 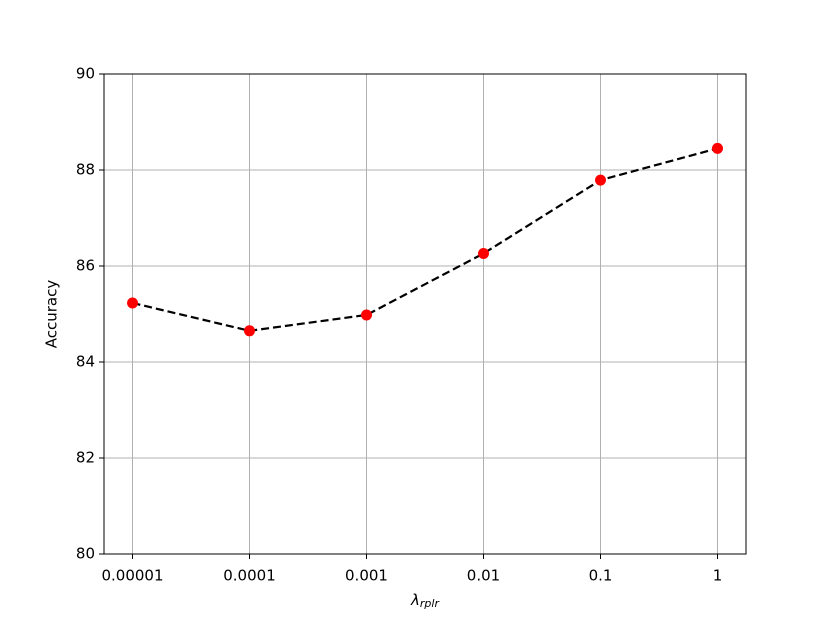 What do you see at coordinates (249, 576) in the screenshot?
I see `x-tick-label: 0.0001` at bounding box center [249, 576].